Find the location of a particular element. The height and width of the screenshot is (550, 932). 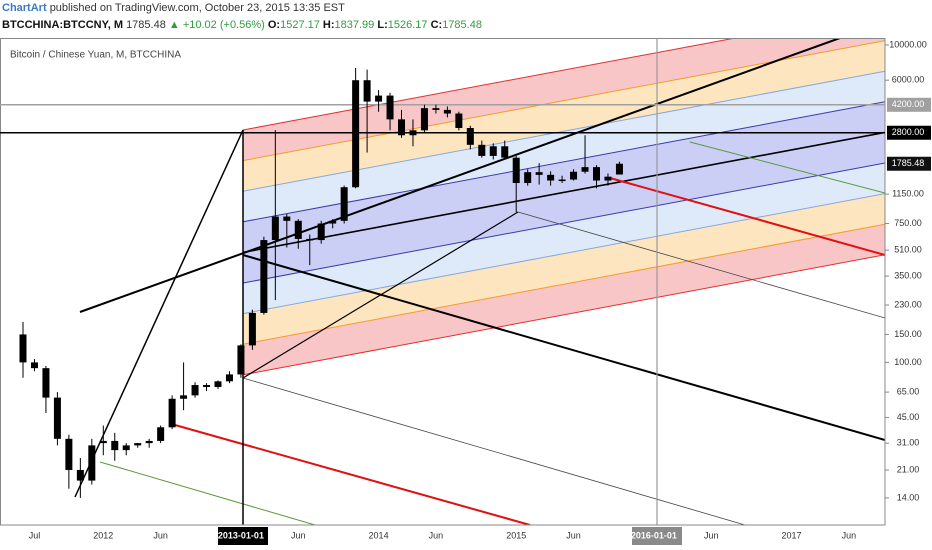

price-label-box is located at coordinates (909, 132).